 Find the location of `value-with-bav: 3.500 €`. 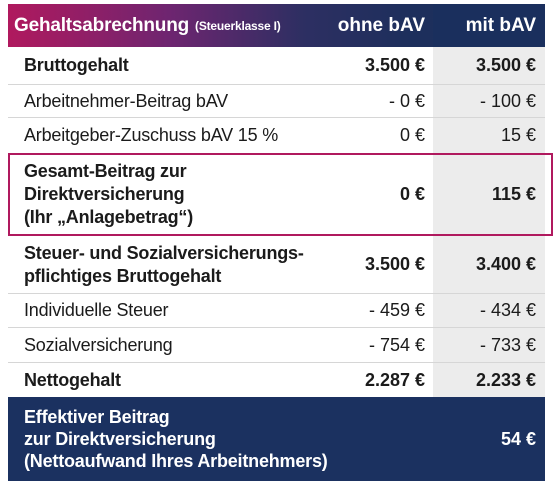

value-with-bav: 3.500 € is located at coordinates (489, 65).